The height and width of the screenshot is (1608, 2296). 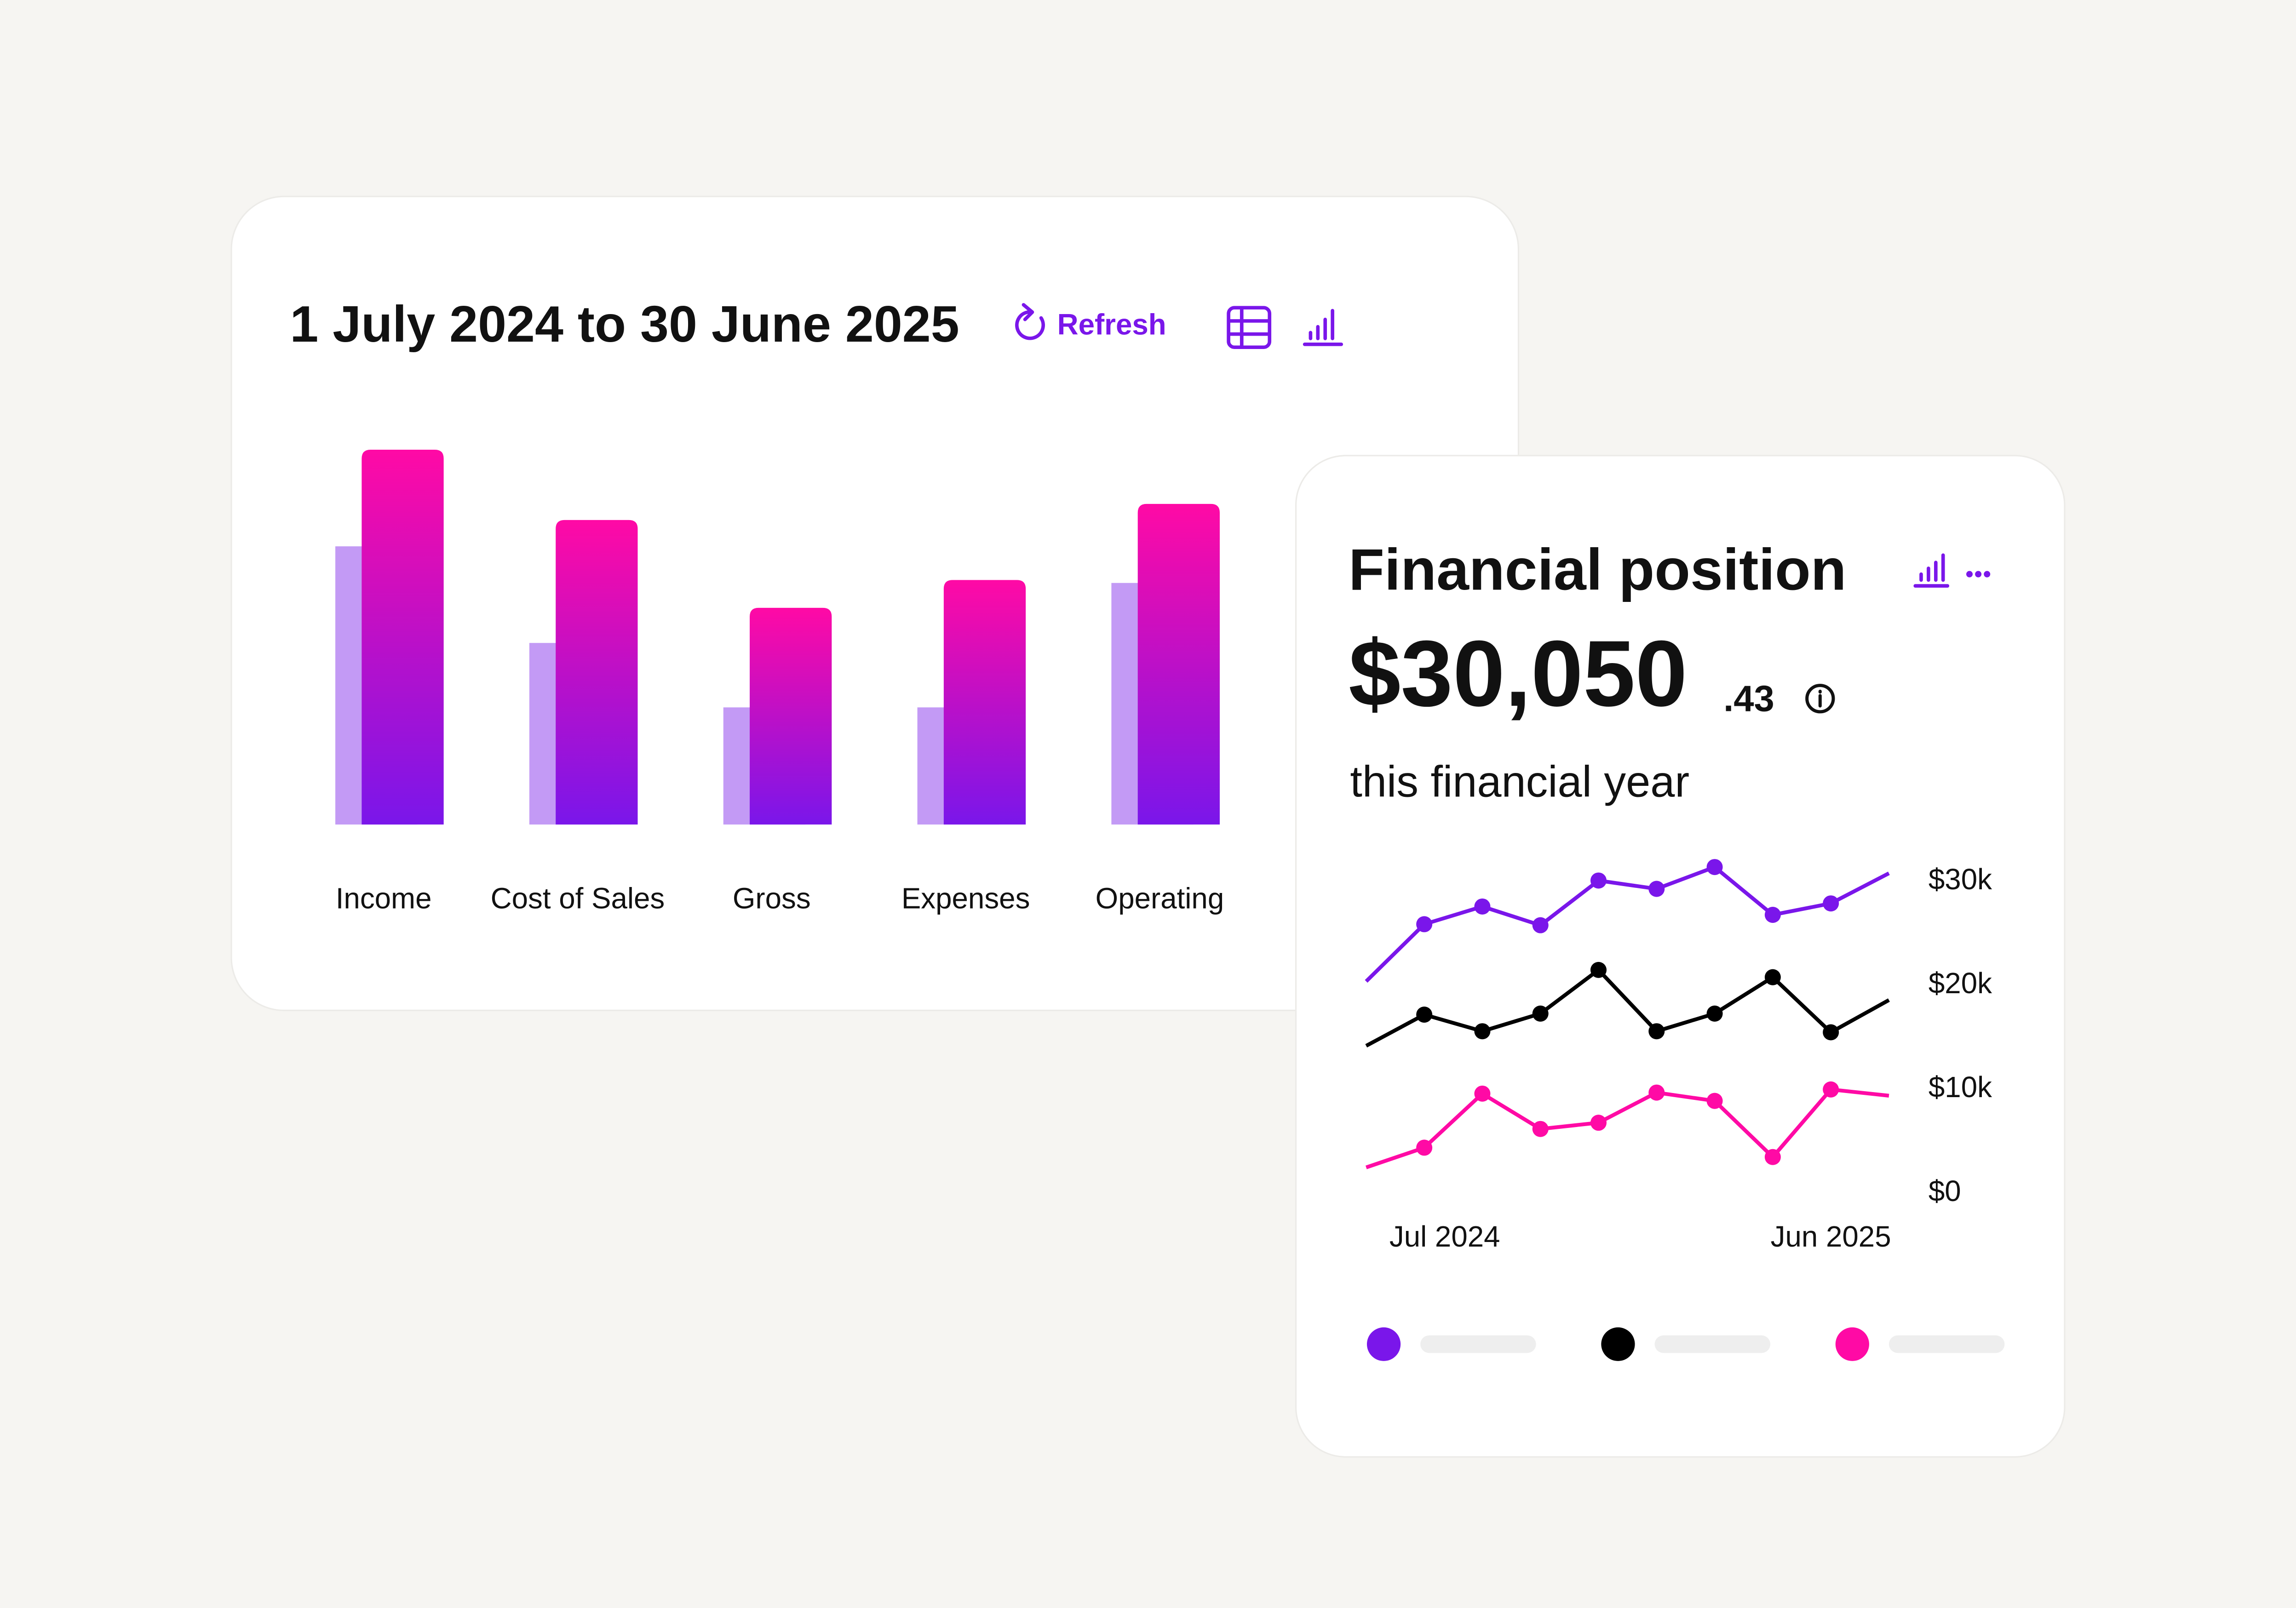 I want to click on amount-cents: .43, so click(x=1748, y=698).